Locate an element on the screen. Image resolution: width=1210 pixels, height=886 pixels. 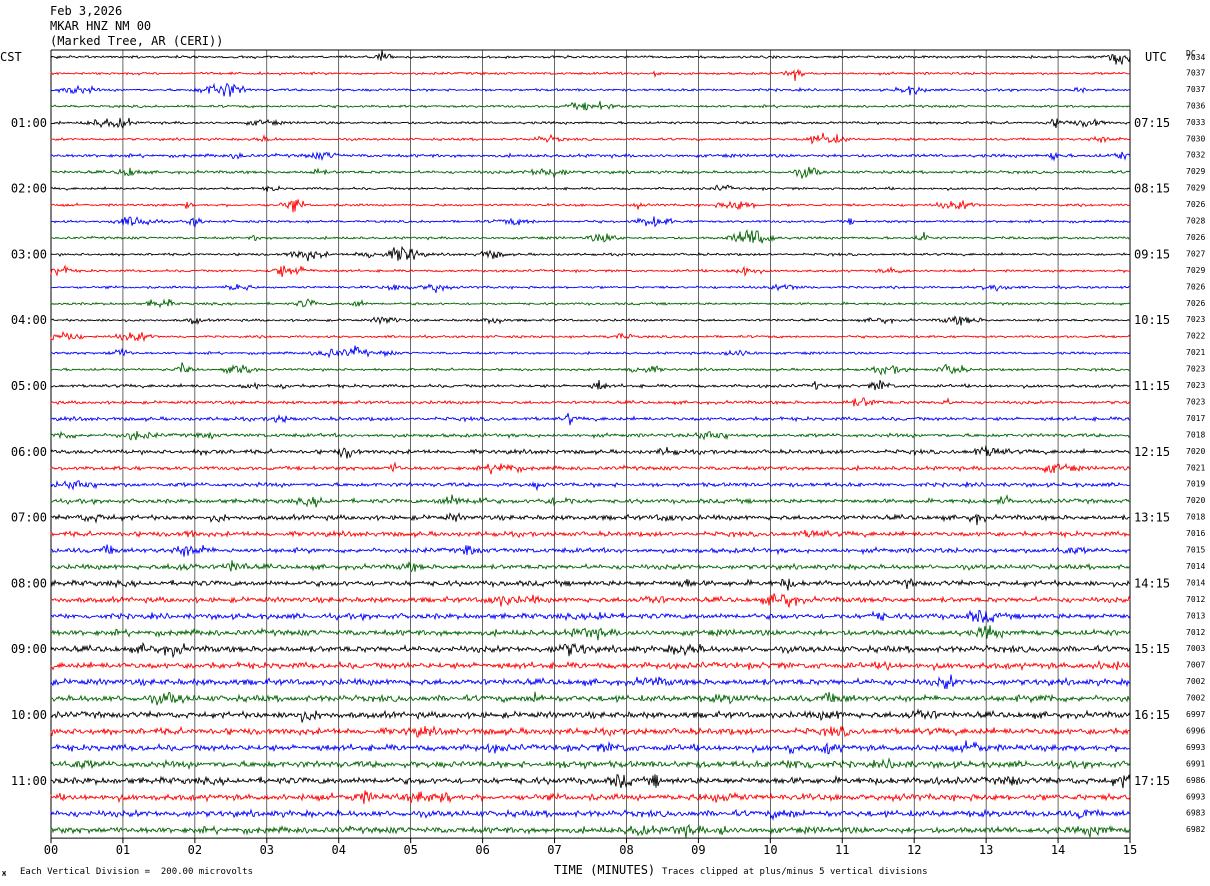
dc-offset-label: 7034 is located at coordinates (1195, 57).